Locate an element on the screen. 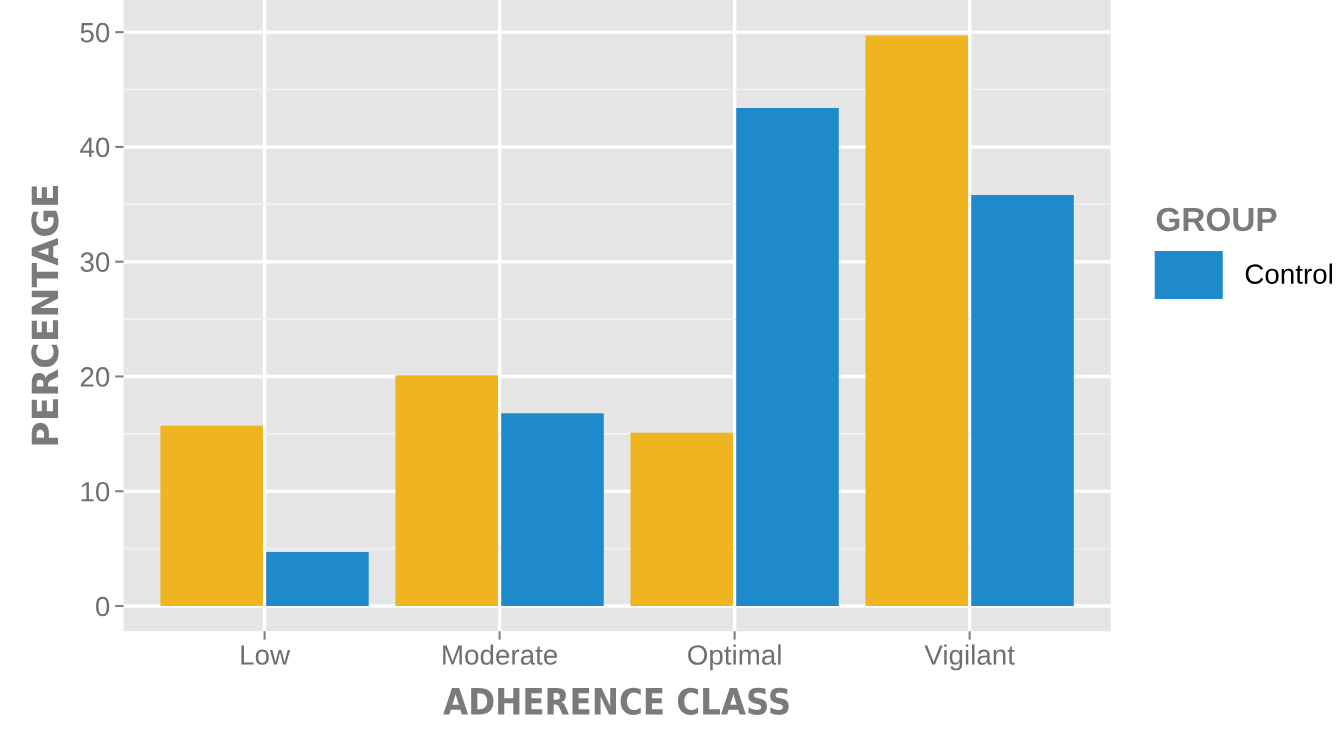  y-tick-label: 10 is located at coordinates (95, 491).